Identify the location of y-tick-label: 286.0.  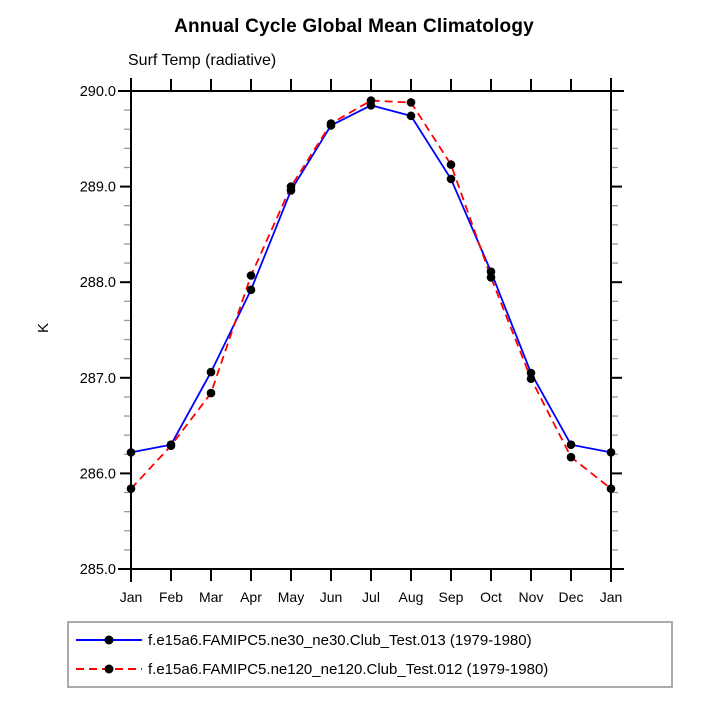
(98, 474).